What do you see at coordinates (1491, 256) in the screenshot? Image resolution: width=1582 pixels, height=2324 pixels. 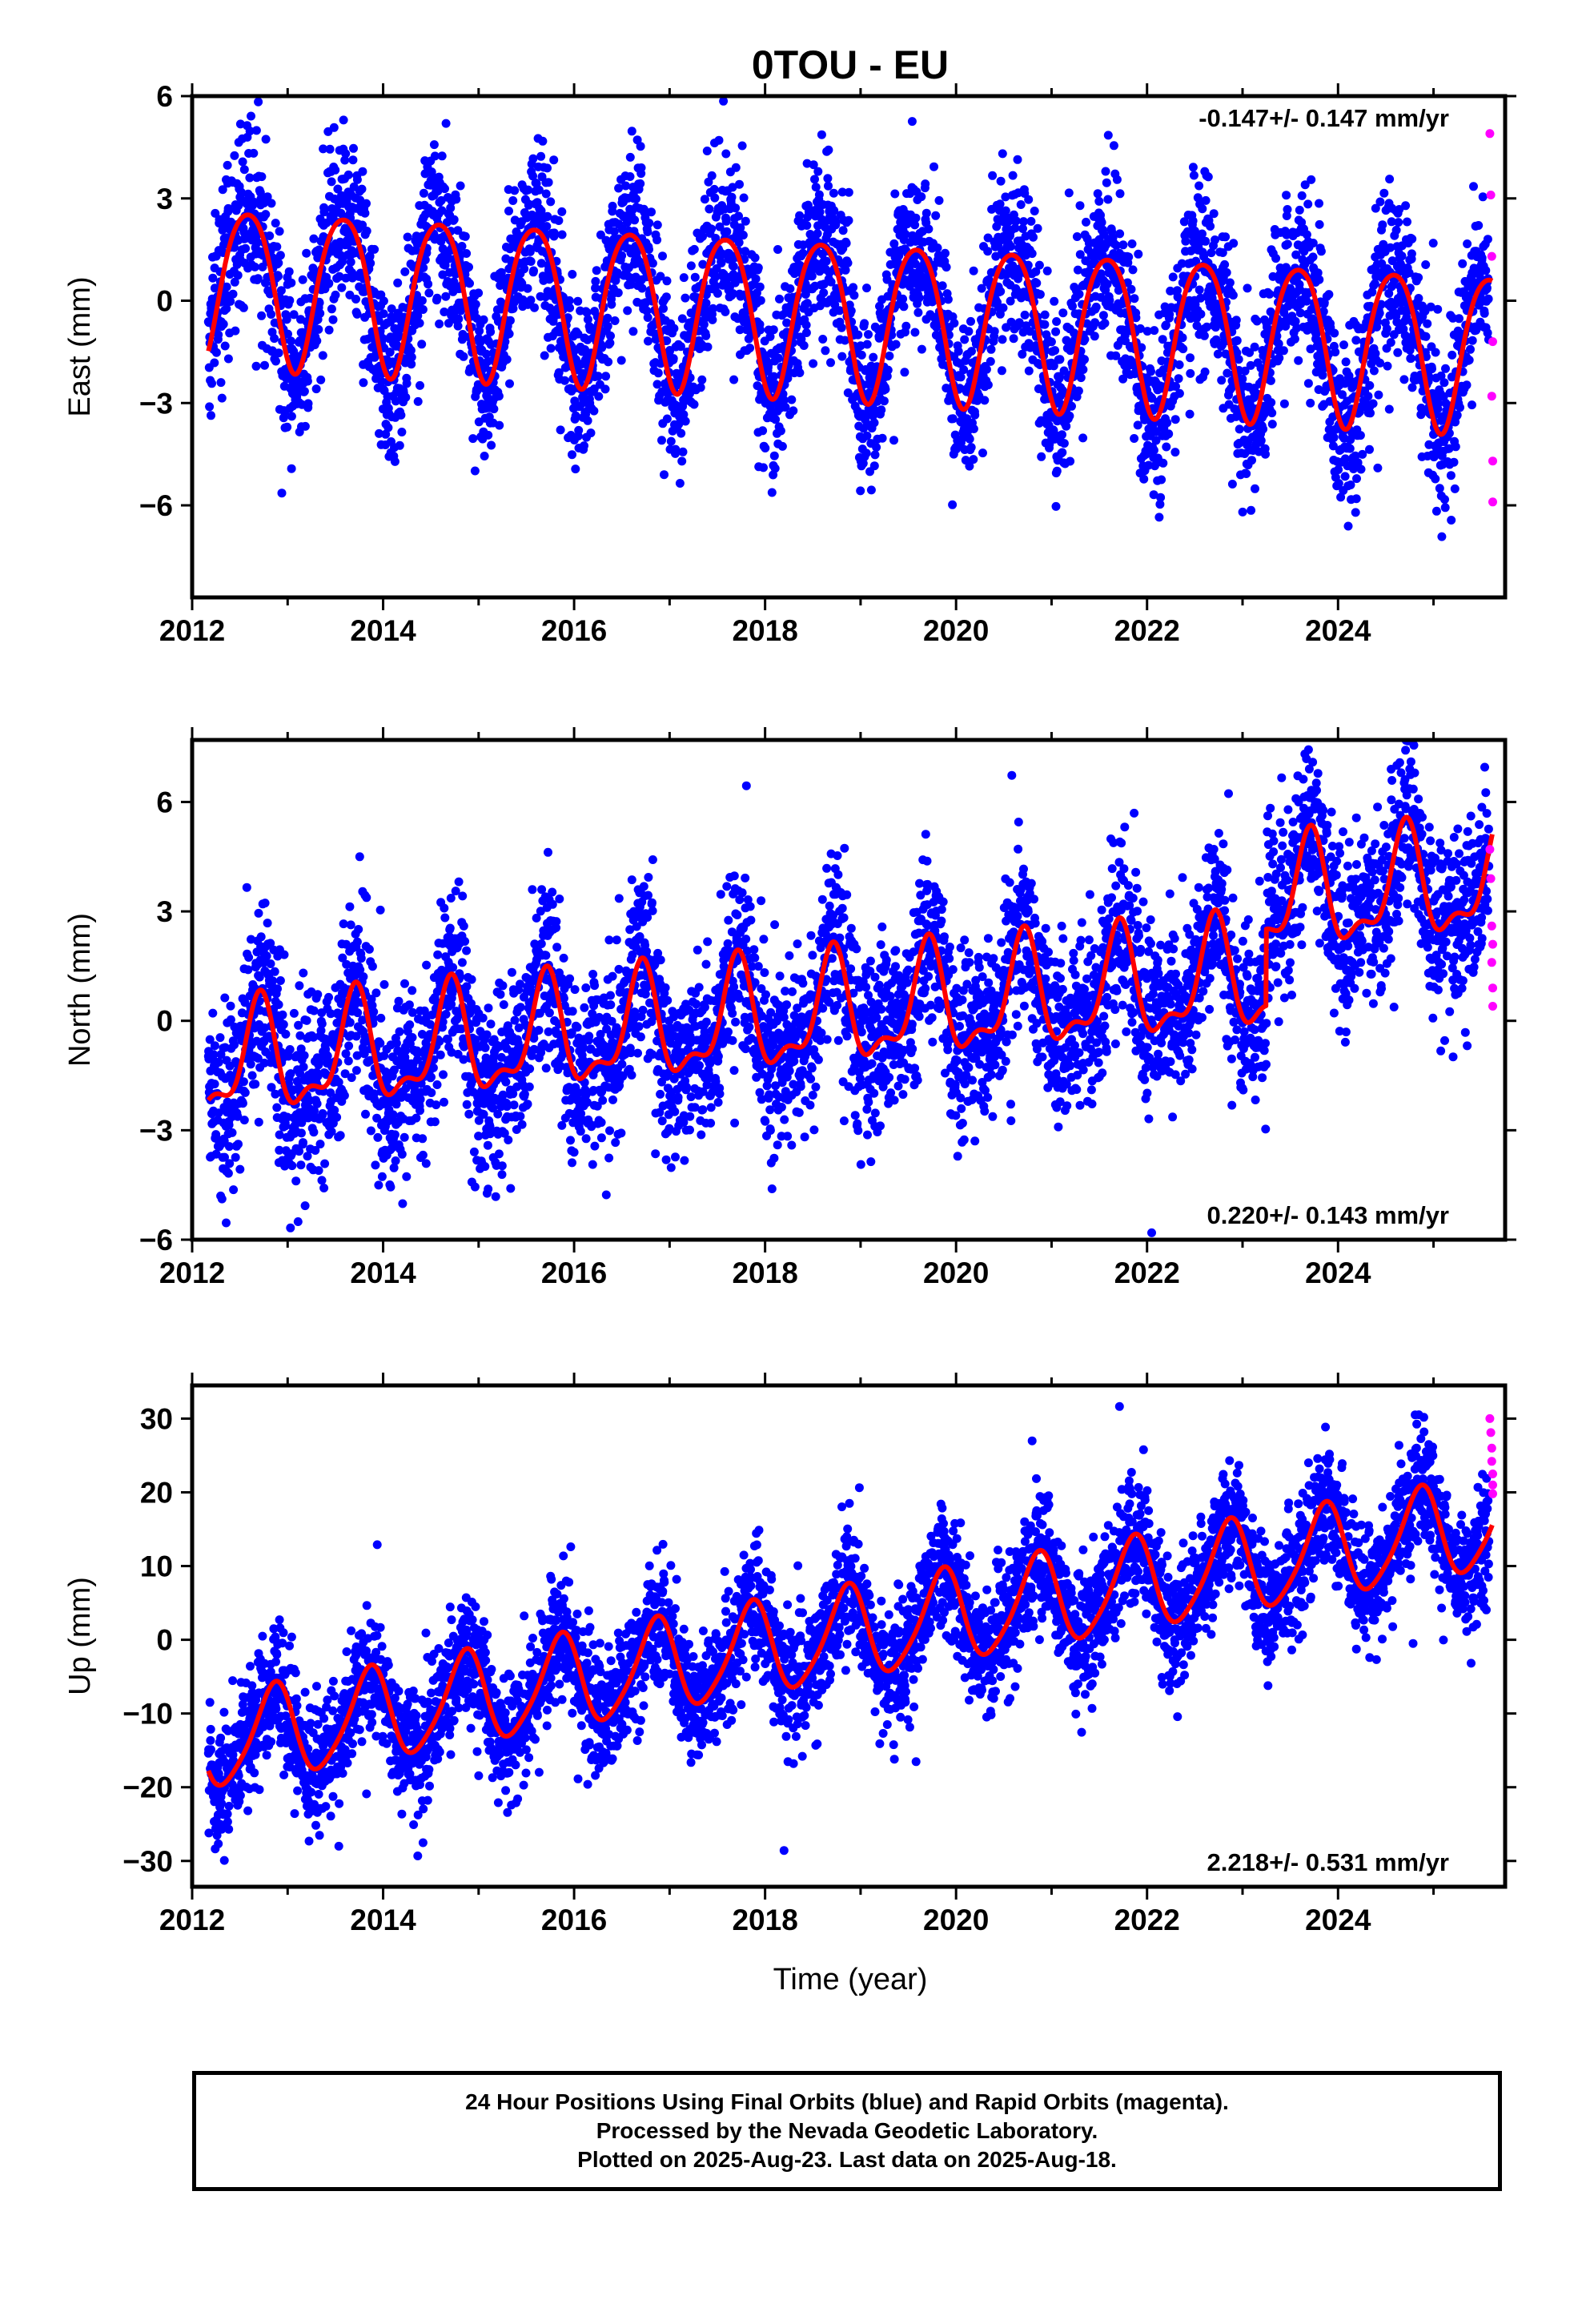 I see `rapid-point` at bounding box center [1491, 256].